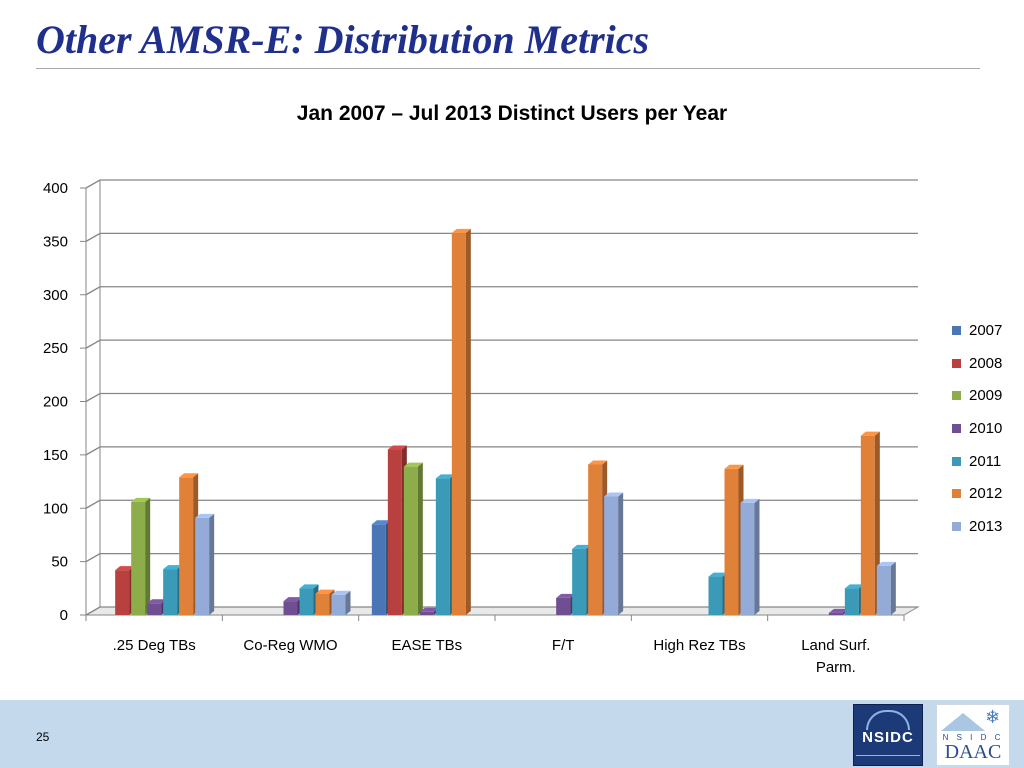  Describe the element at coordinates (55, 295) in the screenshot. I see `y-tick-label: 300` at that location.